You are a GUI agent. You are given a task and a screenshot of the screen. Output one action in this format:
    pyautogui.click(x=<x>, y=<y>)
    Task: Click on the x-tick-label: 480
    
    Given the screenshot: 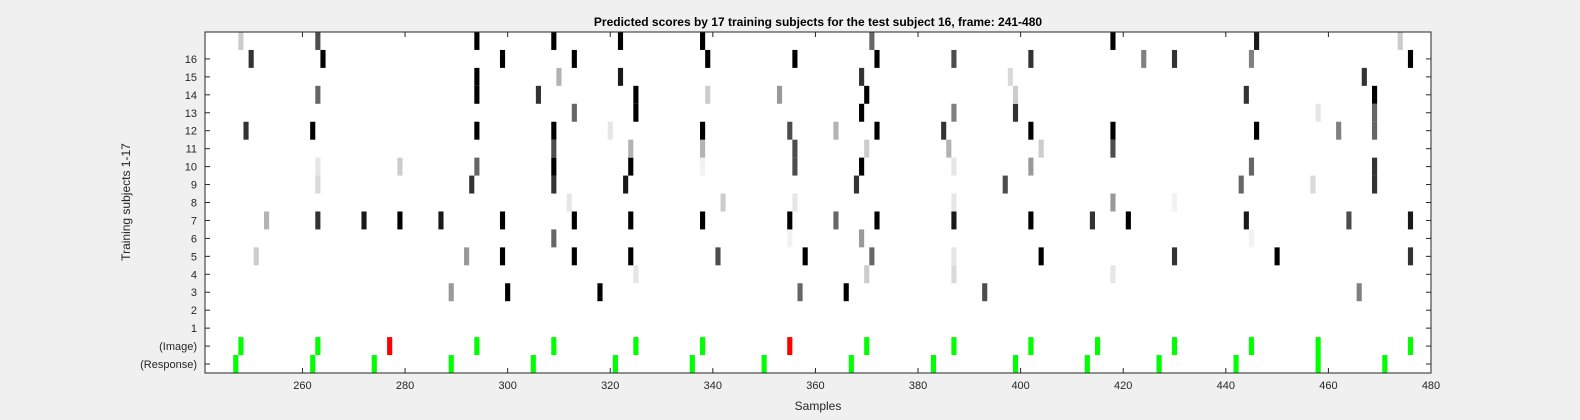 What is the action you would take?
    pyautogui.click(x=1431, y=386)
    